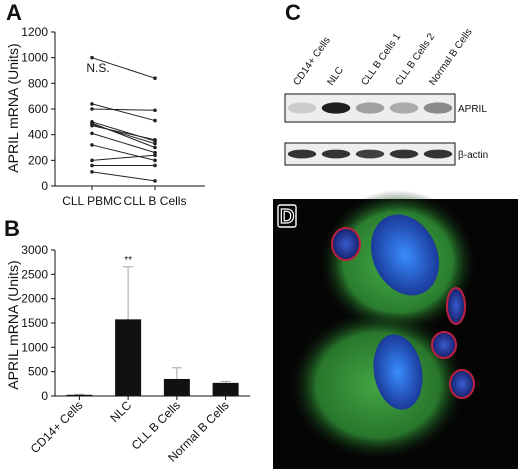 This screenshot has height=470, width=520. I want to click on panel-letter-a: A, so click(14, 12).